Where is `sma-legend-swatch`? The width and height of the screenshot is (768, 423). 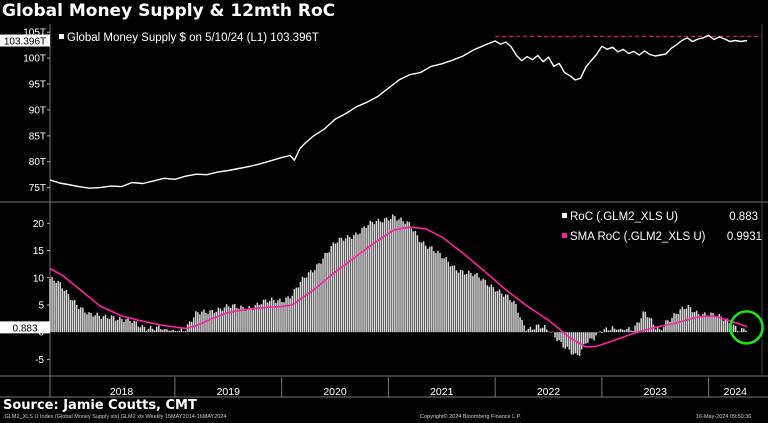 sma-legend-swatch is located at coordinates (564, 235).